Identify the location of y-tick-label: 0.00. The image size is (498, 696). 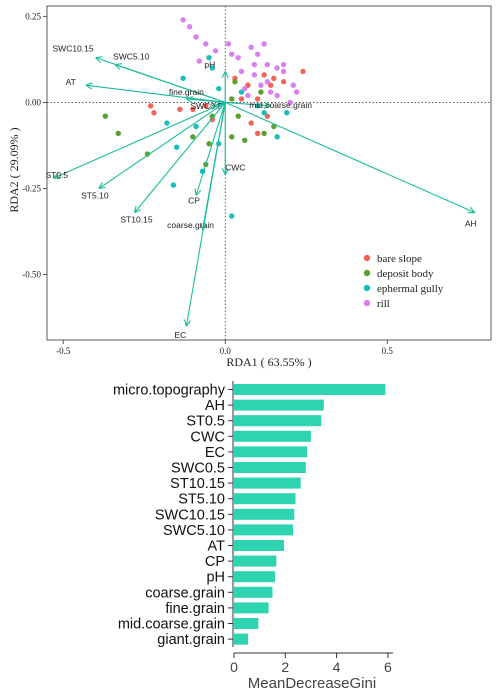
(33, 102).